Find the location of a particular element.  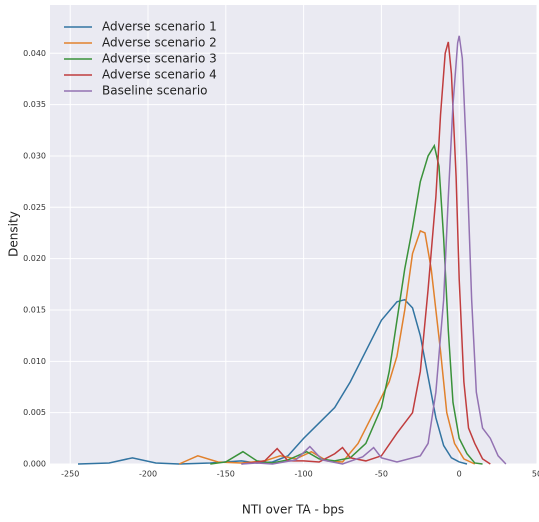

legend-label: Adverse scenario 4 is located at coordinates (159, 75).